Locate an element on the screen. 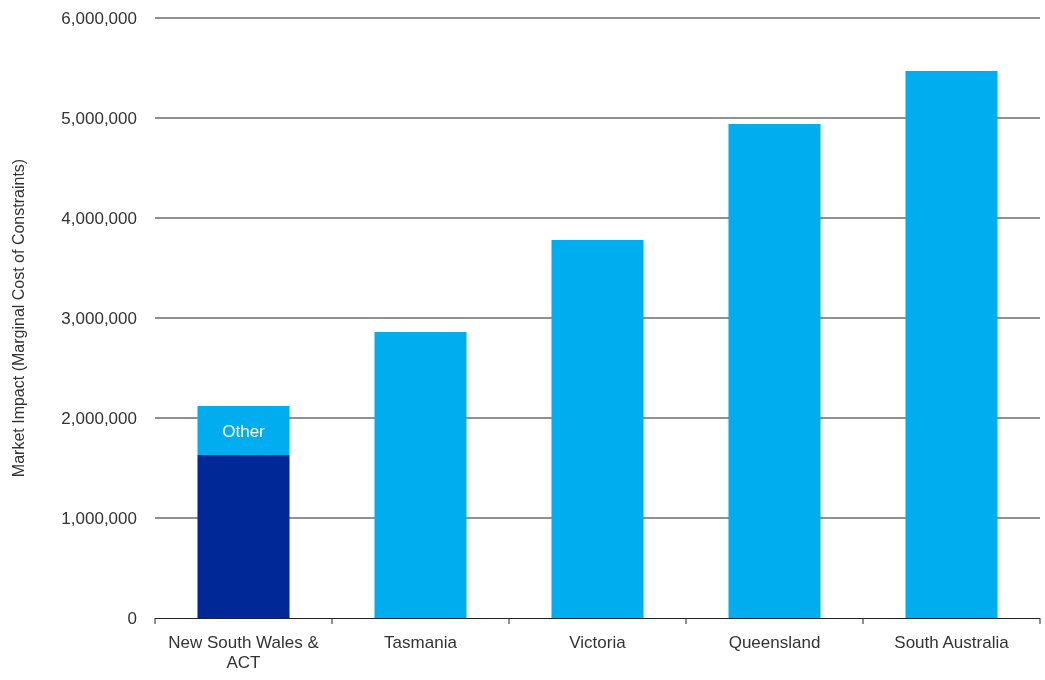  y-tick-label: 2,000,000 is located at coordinates (99, 418).